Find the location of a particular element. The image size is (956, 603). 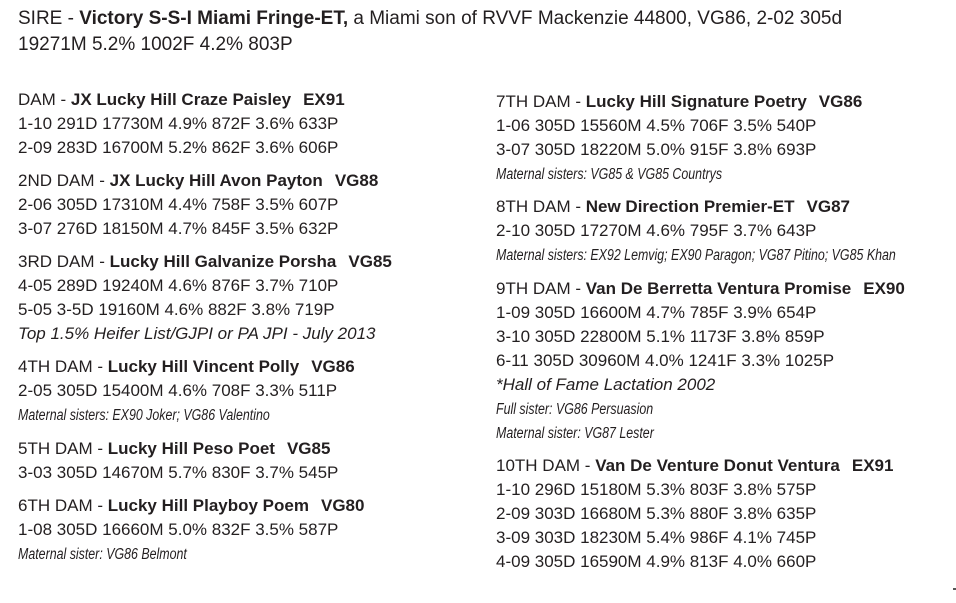

dam-name: Lucky Hill Galvanize Porsha is located at coordinates (223, 261).